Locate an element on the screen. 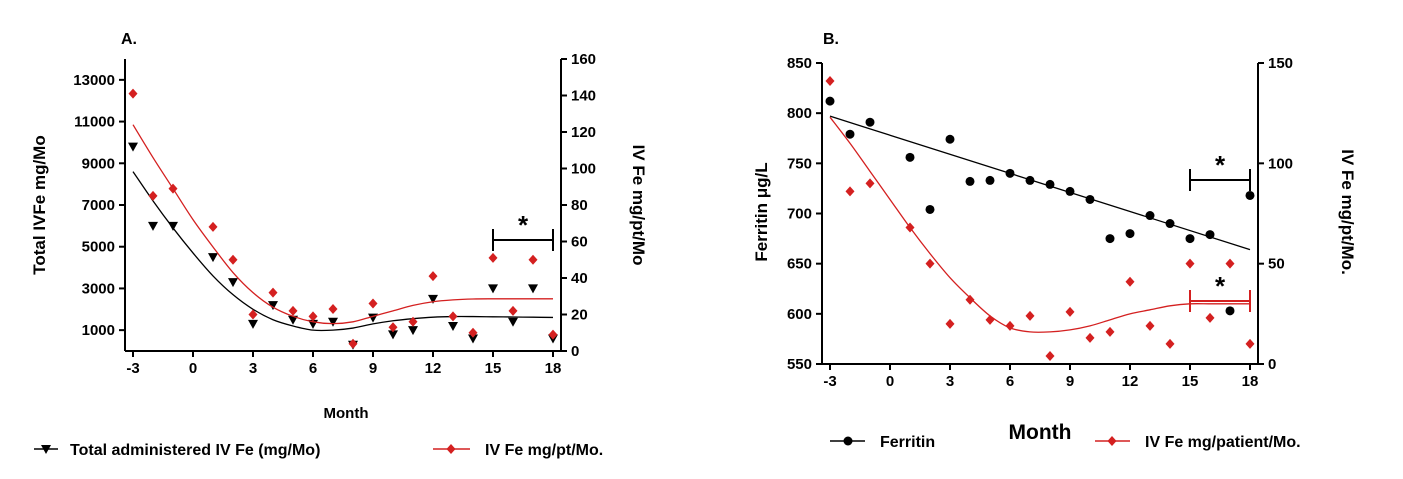  panel-a-y-tick-label: 3000 is located at coordinates (98, 288).